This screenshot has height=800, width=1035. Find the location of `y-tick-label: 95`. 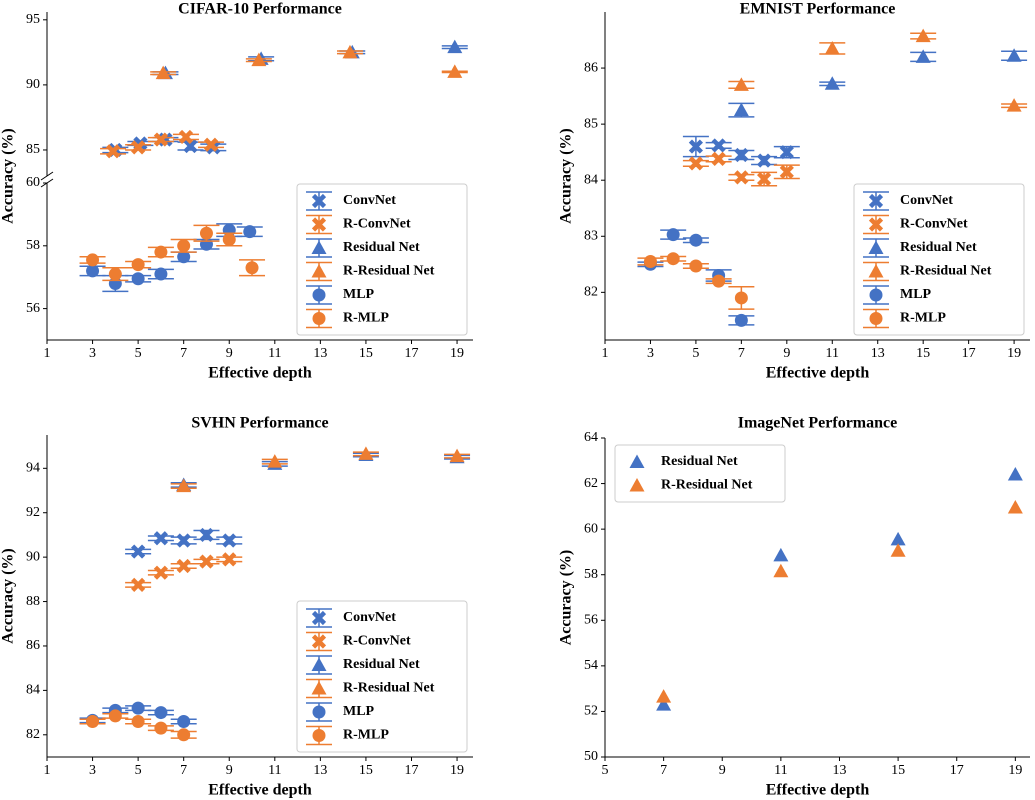

y-tick-label: 95 is located at coordinates (33, 19).